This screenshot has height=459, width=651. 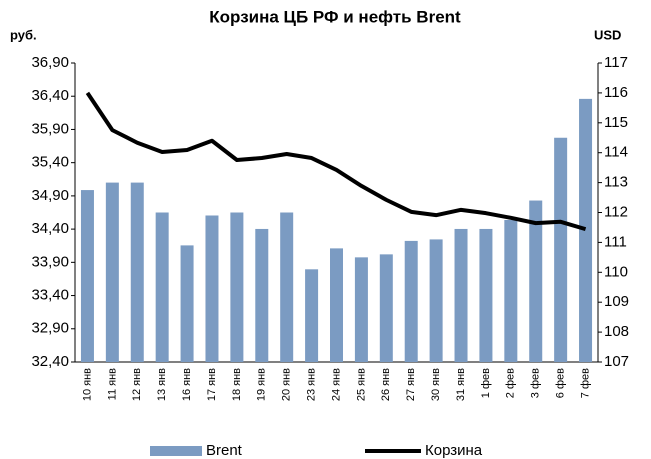 I want to click on x-tick-label: 3 фев, so click(x=536, y=383).